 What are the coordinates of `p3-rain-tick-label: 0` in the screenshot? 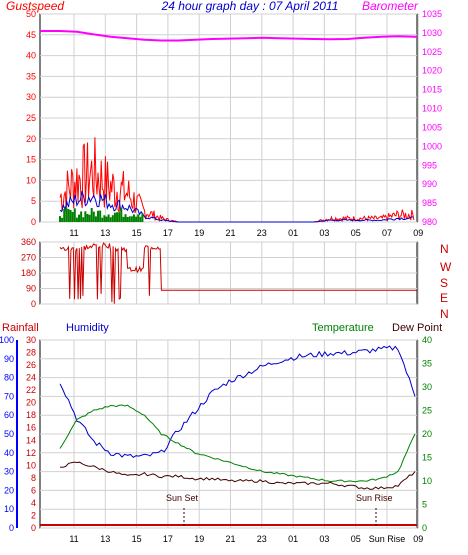 It's located at (33, 528).